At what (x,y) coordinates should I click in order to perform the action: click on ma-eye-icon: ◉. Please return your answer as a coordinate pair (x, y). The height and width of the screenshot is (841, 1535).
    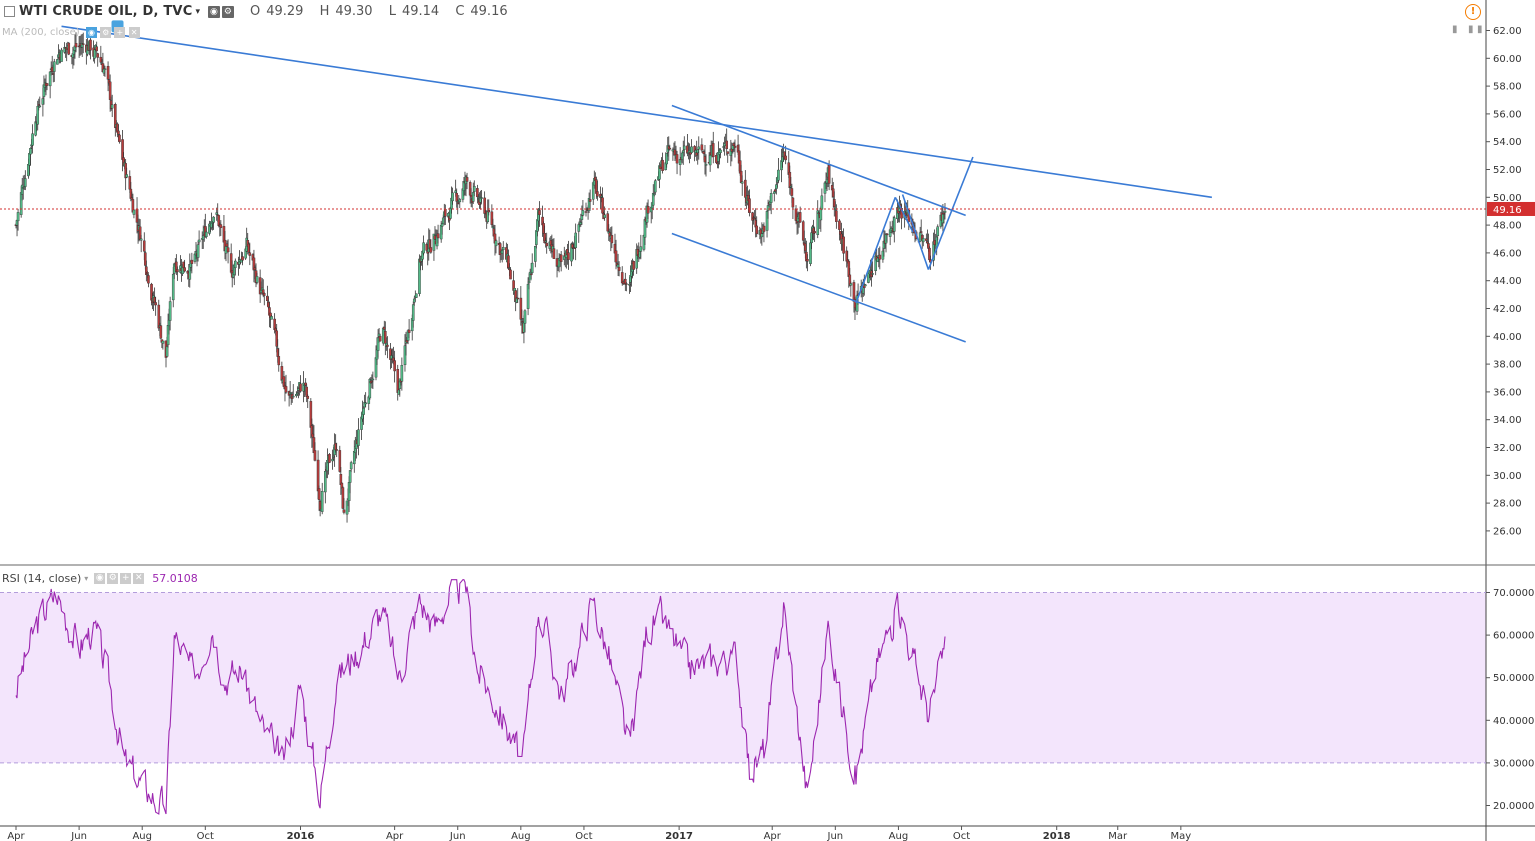
    Looking at the image, I should click on (91, 32).